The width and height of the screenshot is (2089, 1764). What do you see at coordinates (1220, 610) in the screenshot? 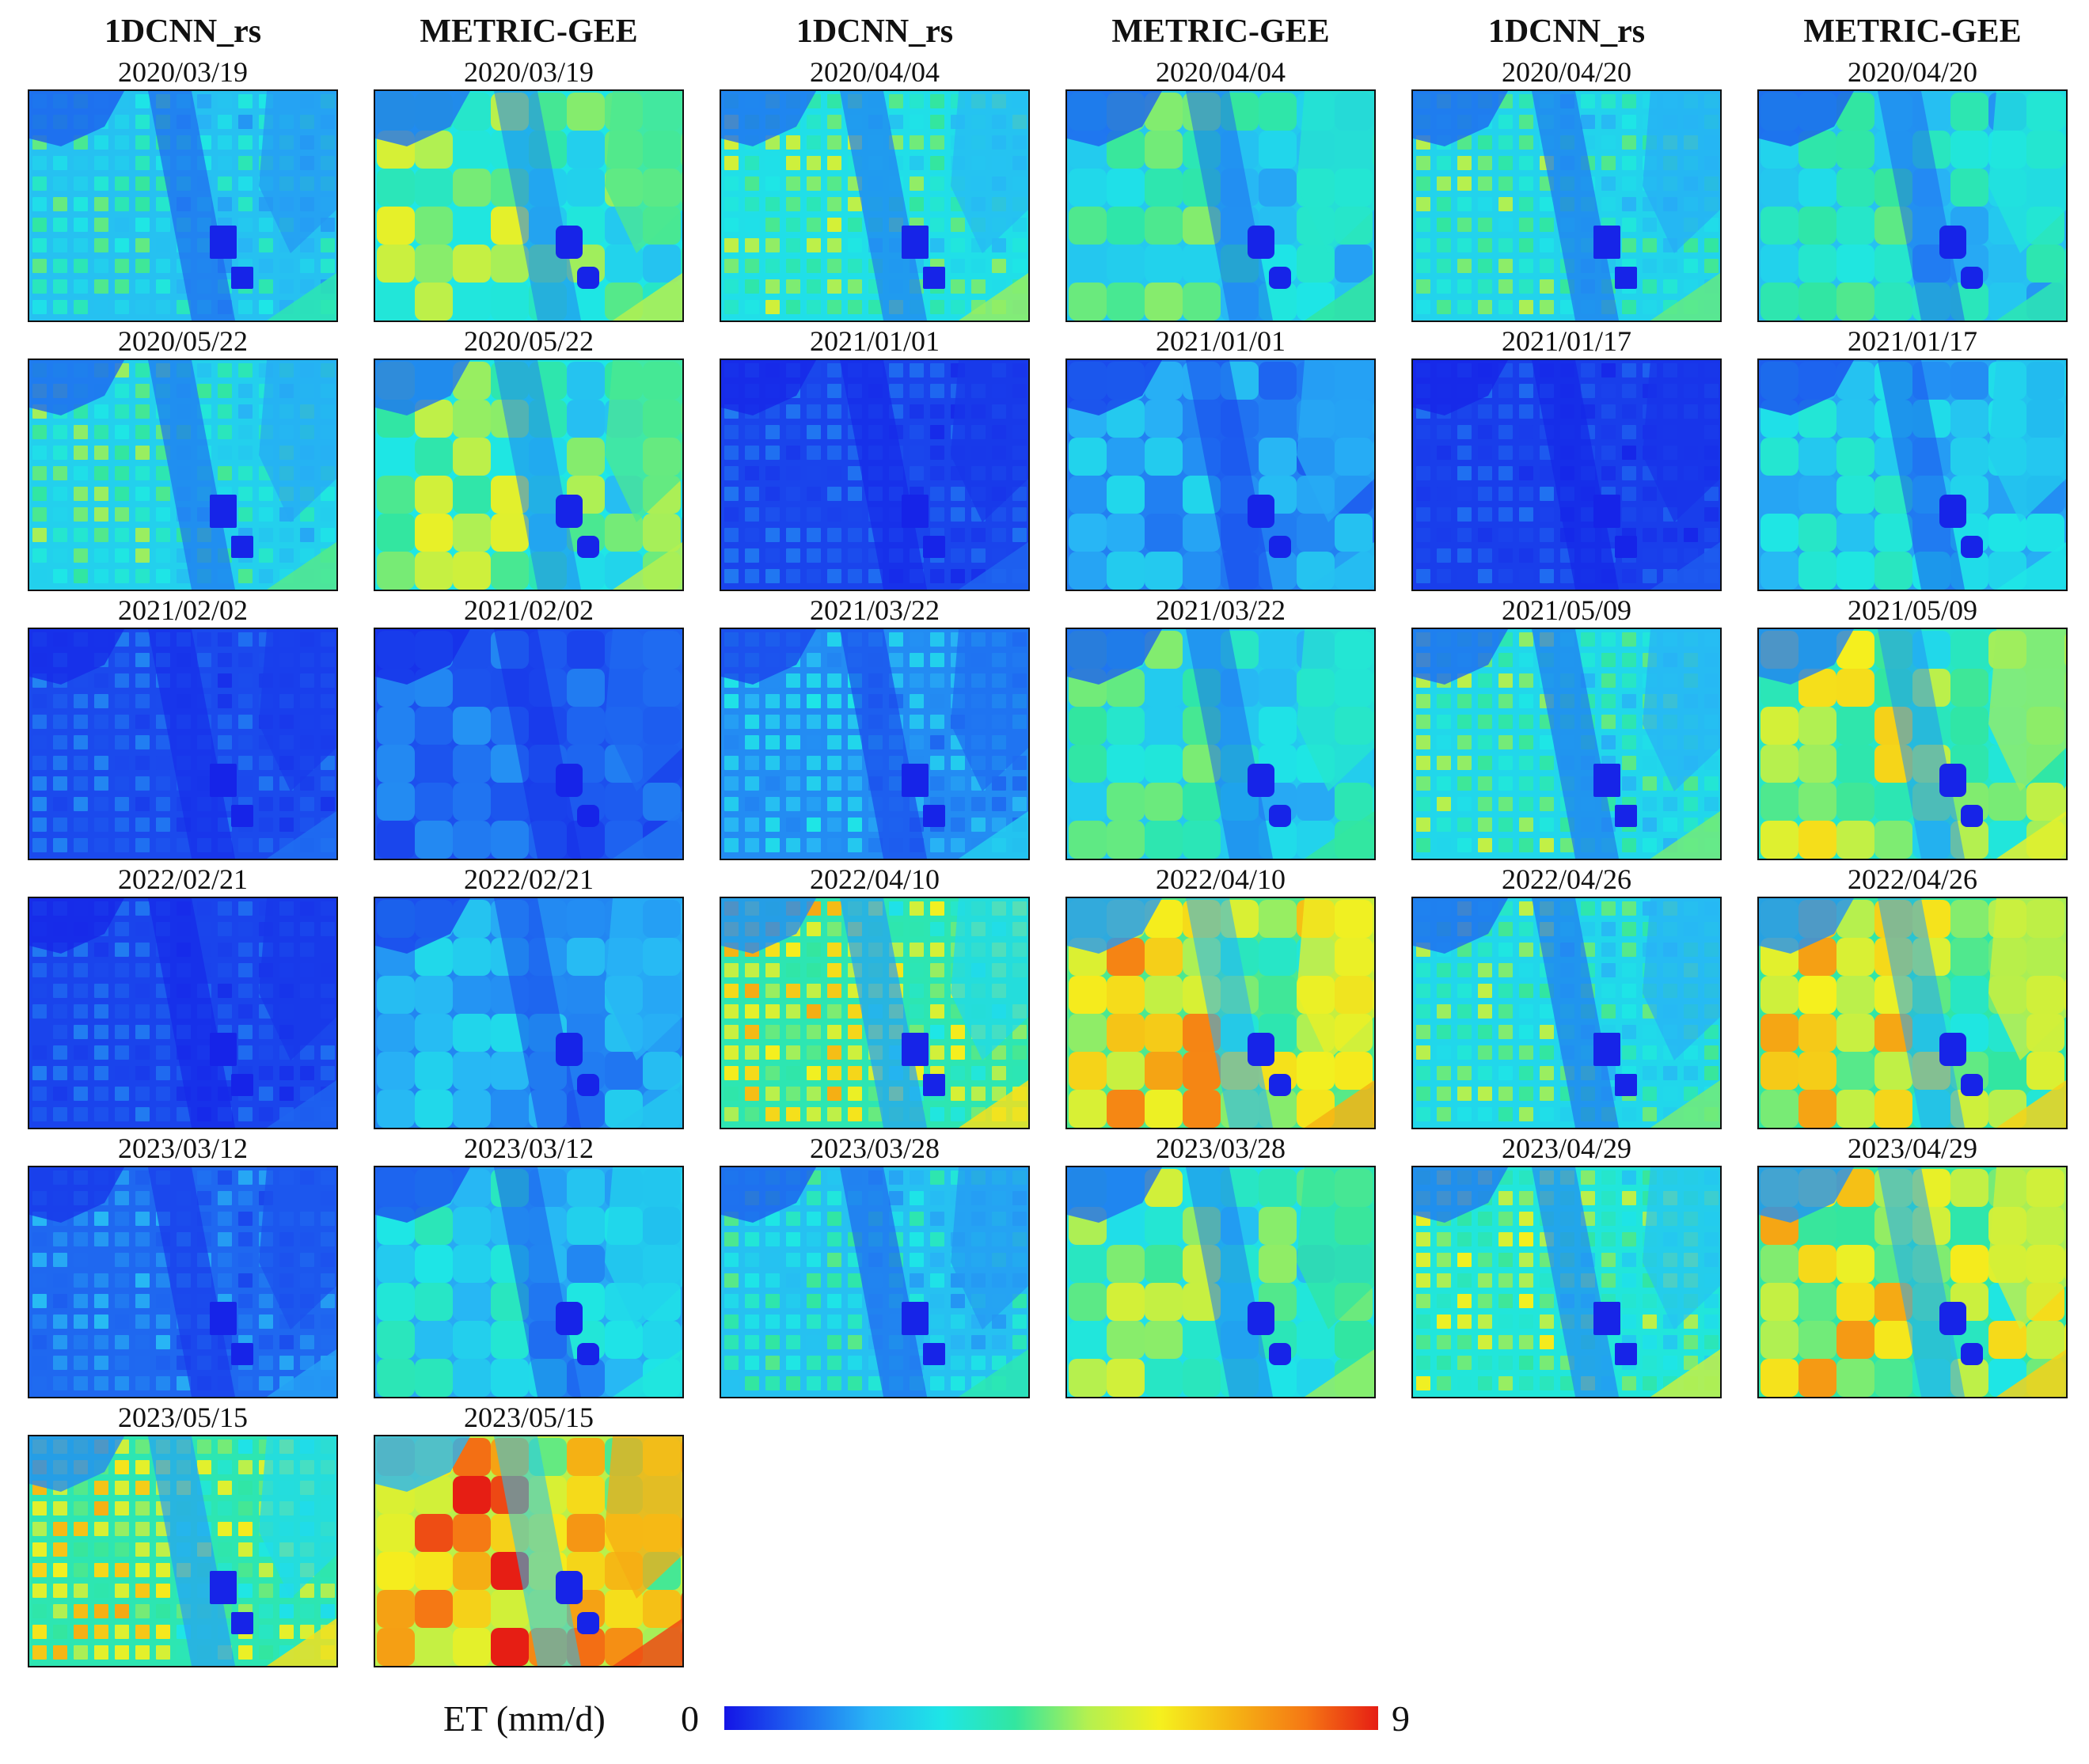
I see `panel-date-label: 2021/03/22` at bounding box center [1220, 610].